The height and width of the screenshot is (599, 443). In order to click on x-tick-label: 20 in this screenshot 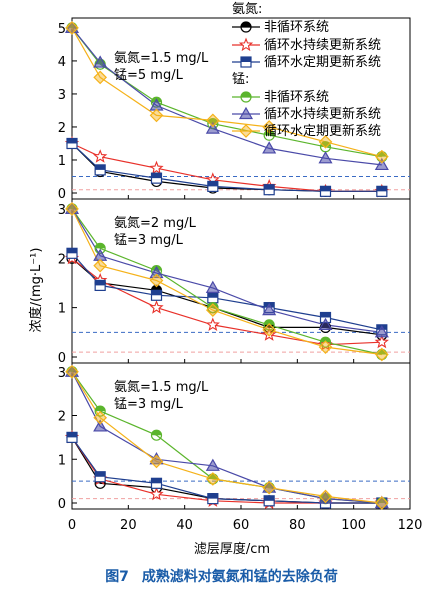, I will do `click(128, 525)`.